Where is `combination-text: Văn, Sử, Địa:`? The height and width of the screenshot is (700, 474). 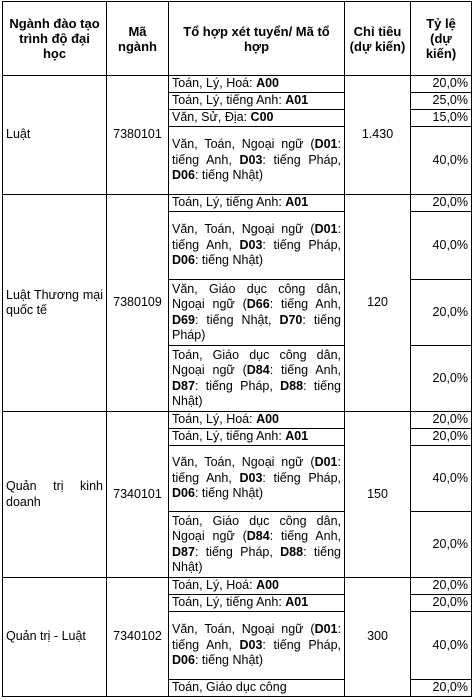 combination-text: Văn, Sử, Địa: is located at coordinates (211, 117).